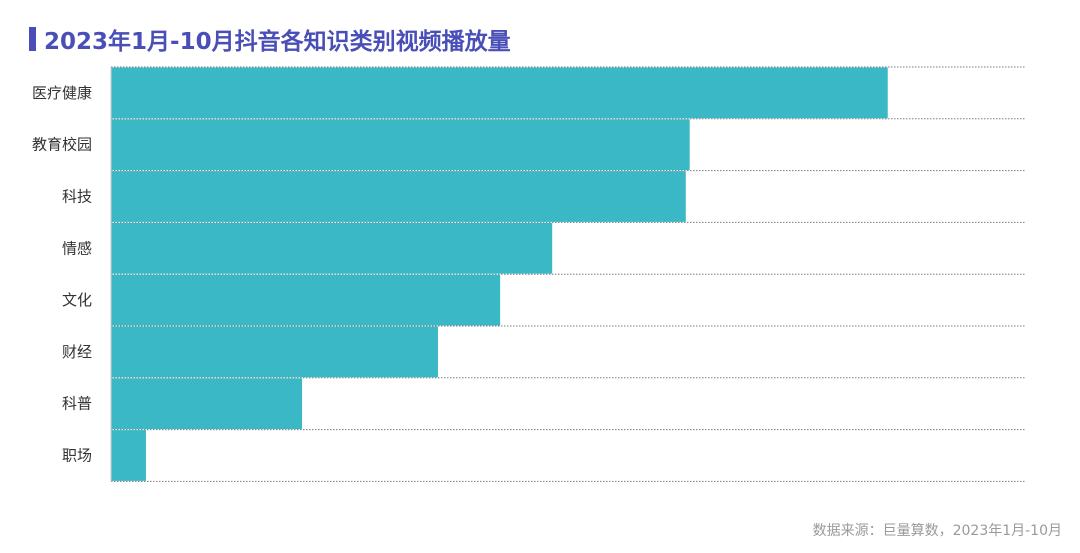 This screenshot has height=553, width=1080. What do you see at coordinates (77, 300) in the screenshot?
I see `category-label: 文化` at bounding box center [77, 300].